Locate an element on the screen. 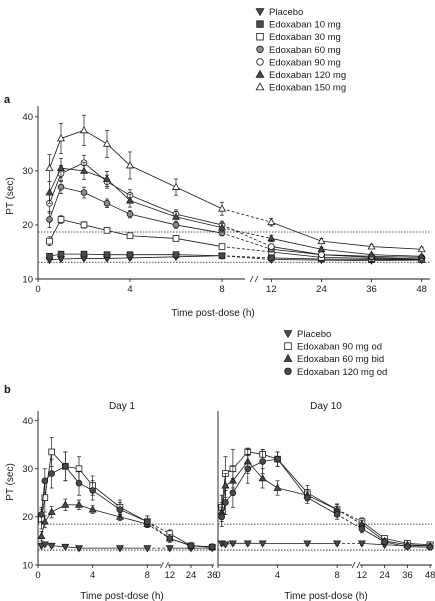 This screenshot has width=435, height=601. legend-a-marker-edoxaban-90-mg is located at coordinates (260, 62).